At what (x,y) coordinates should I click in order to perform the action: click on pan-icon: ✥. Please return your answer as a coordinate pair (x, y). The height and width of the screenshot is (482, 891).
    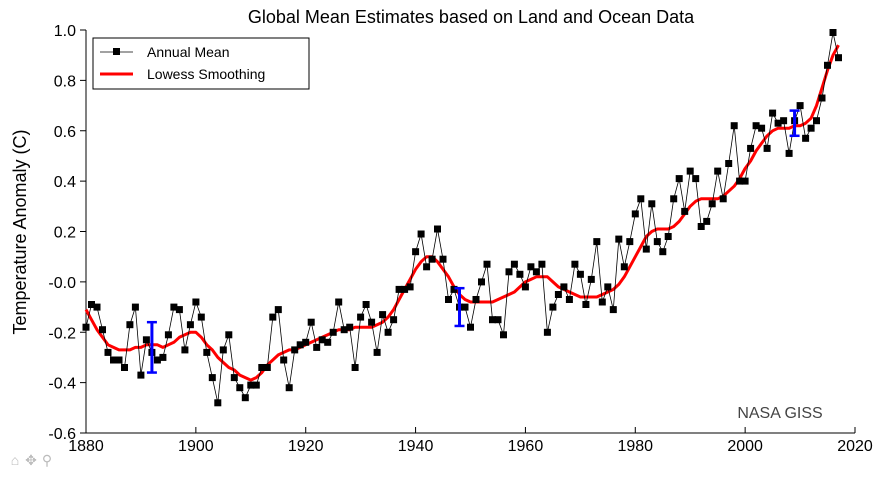
    Looking at the image, I should click on (31, 460).